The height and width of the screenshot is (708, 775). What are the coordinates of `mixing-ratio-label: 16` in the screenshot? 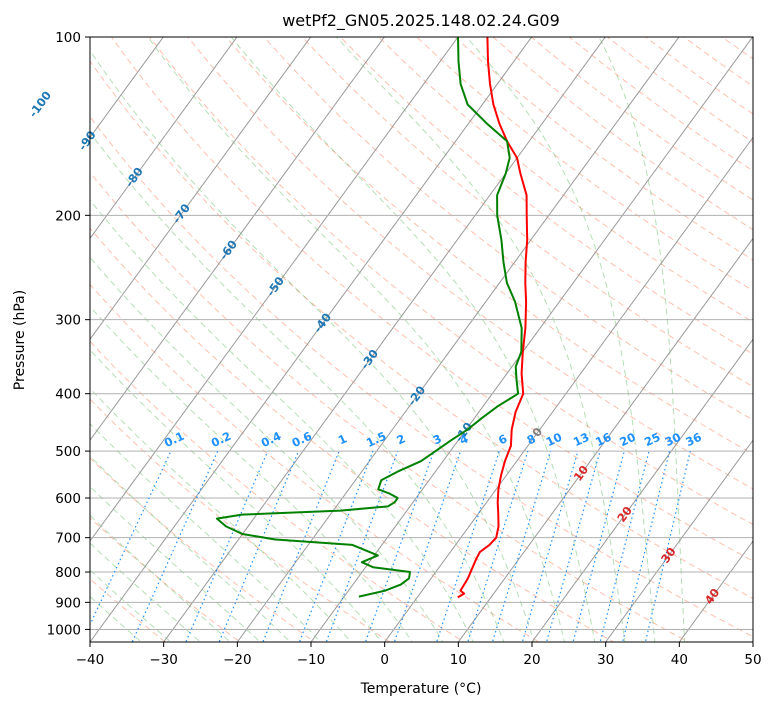 It's located at (603, 439).